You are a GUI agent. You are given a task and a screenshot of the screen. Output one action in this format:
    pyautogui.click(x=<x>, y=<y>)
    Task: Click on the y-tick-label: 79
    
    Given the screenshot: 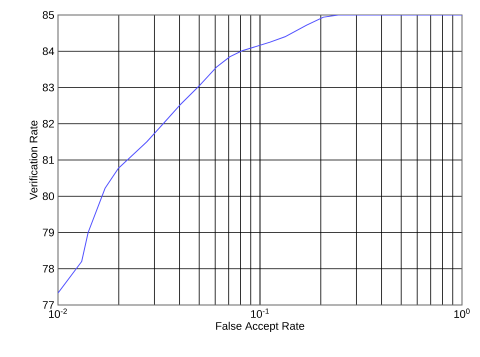 What is the action you would take?
    pyautogui.click(x=48, y=232)
    